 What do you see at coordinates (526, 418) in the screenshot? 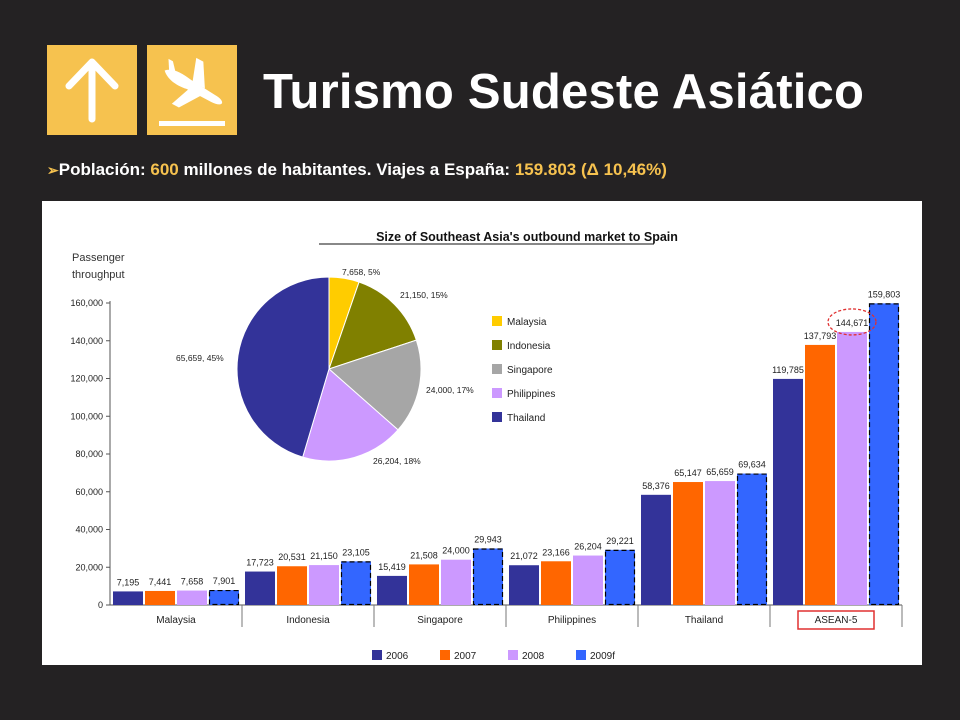
I see `pie-legend-label-thailand: Thailand` at bounding box center [526, 418].